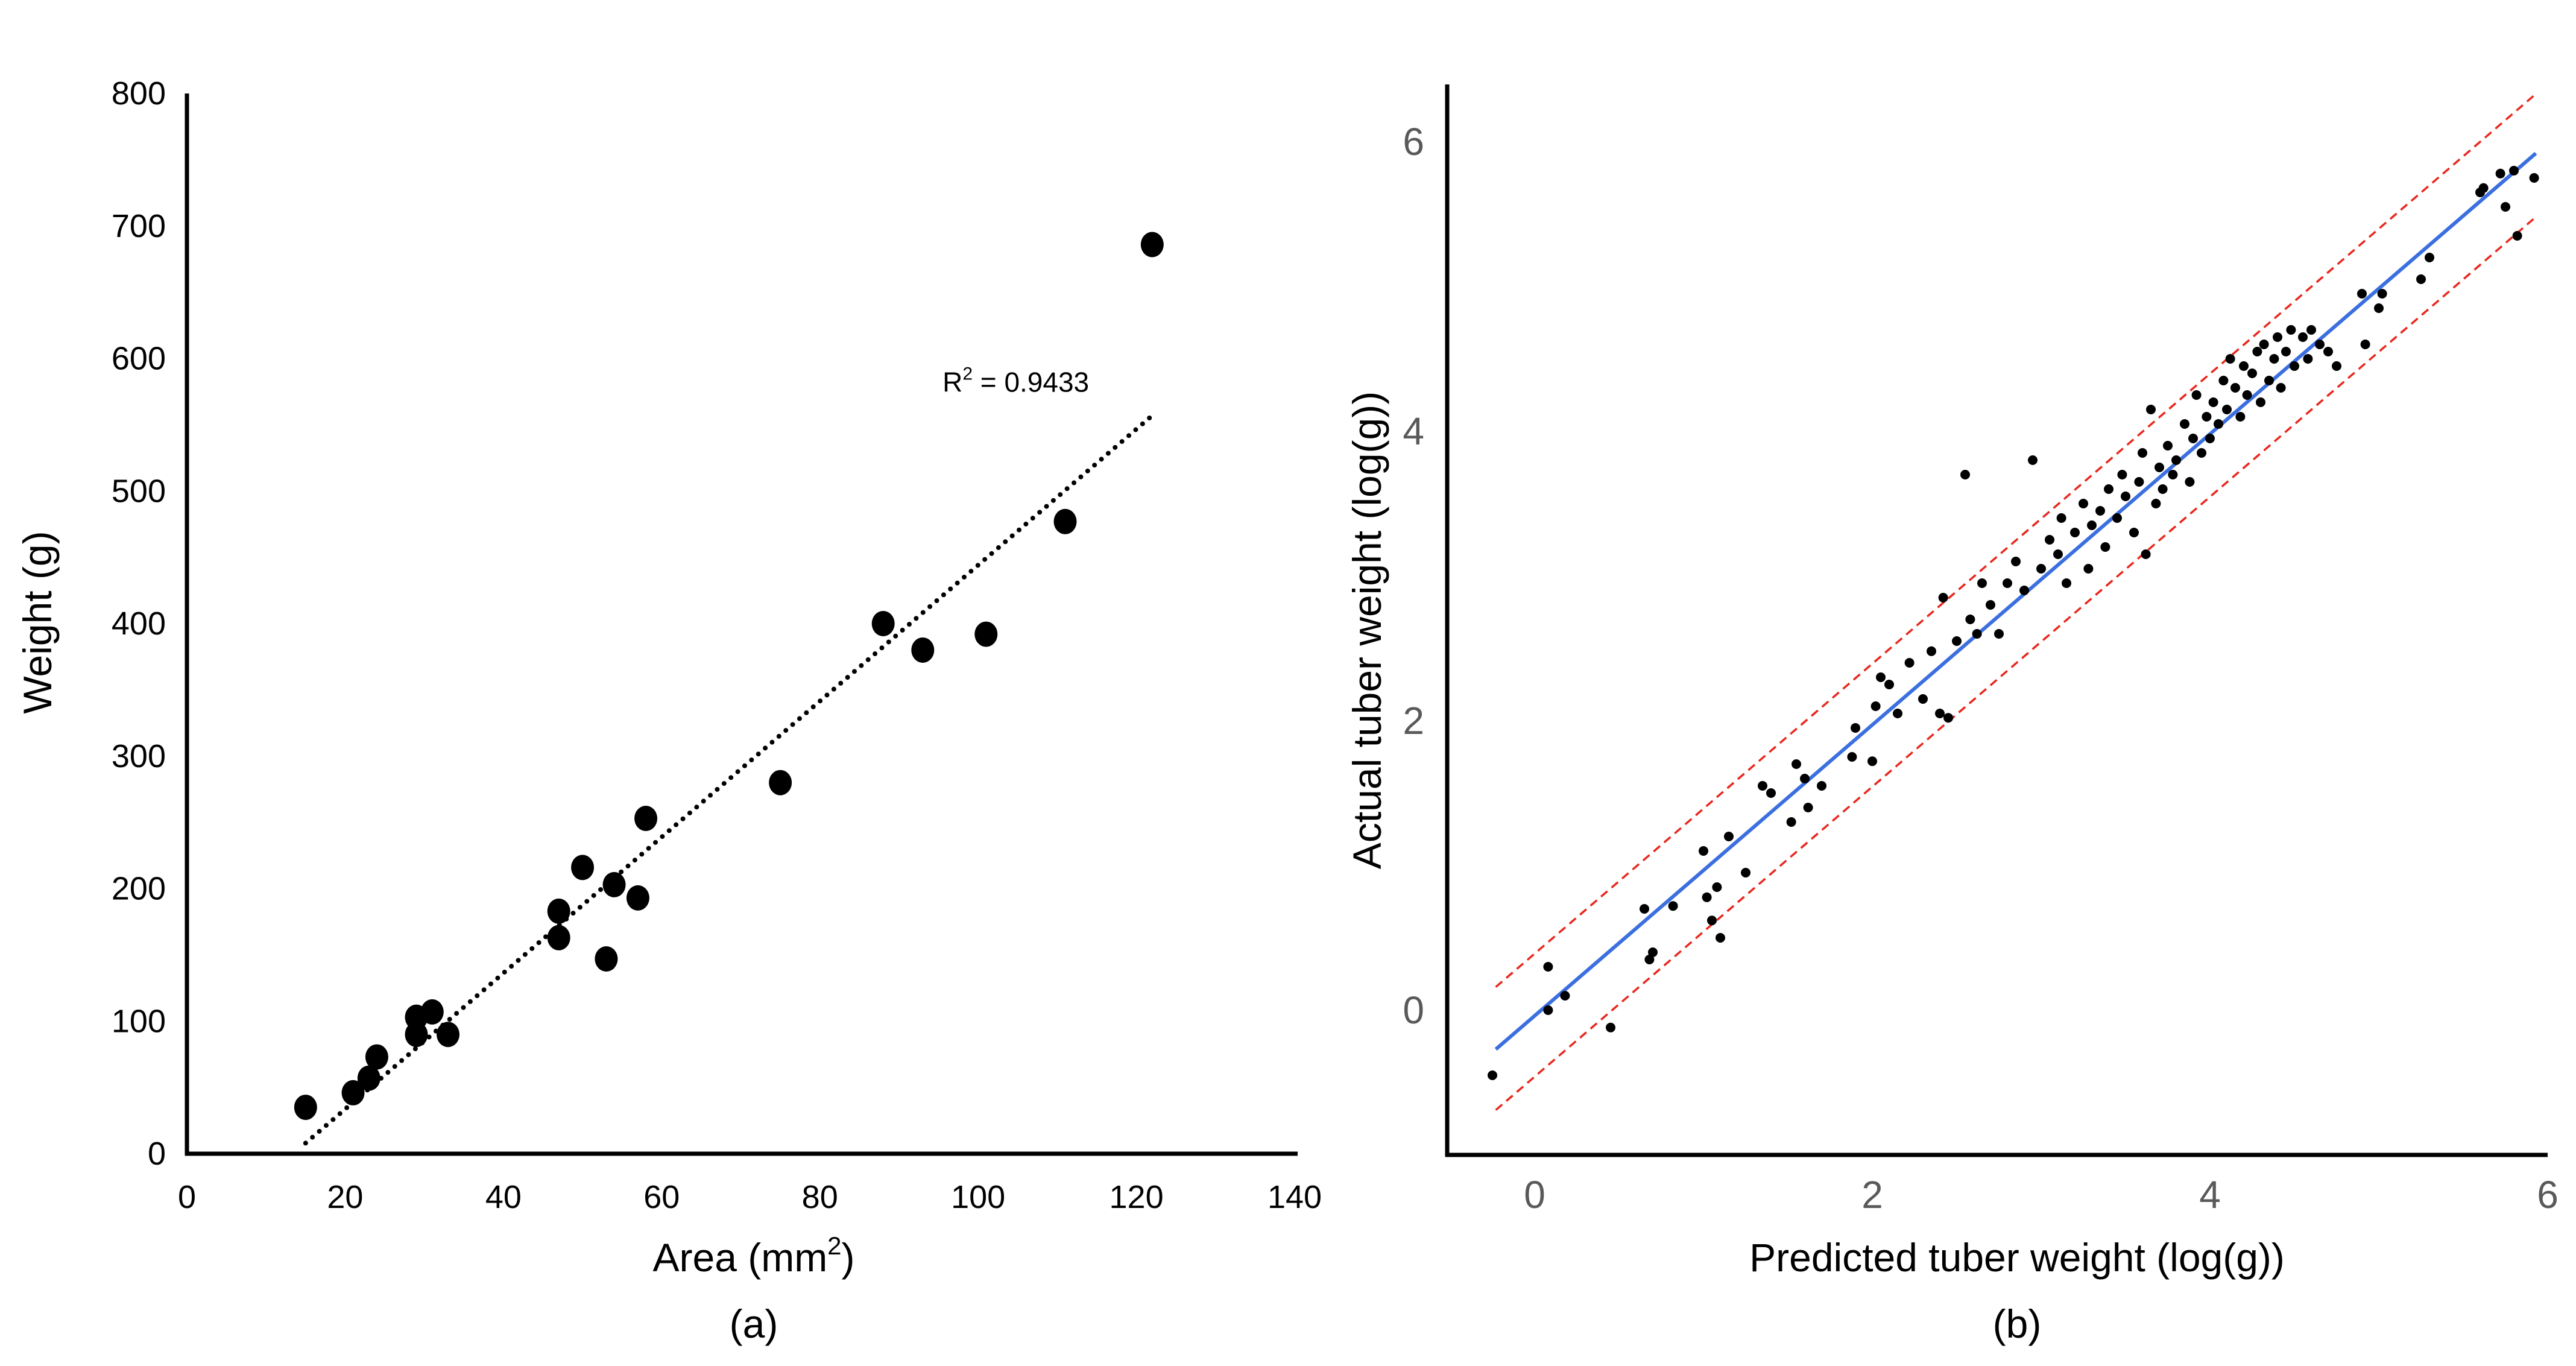 The width and height of the screenshot is (2576, 1366). I want to click on y-tick-label-b: 2, so click(1413, 720).